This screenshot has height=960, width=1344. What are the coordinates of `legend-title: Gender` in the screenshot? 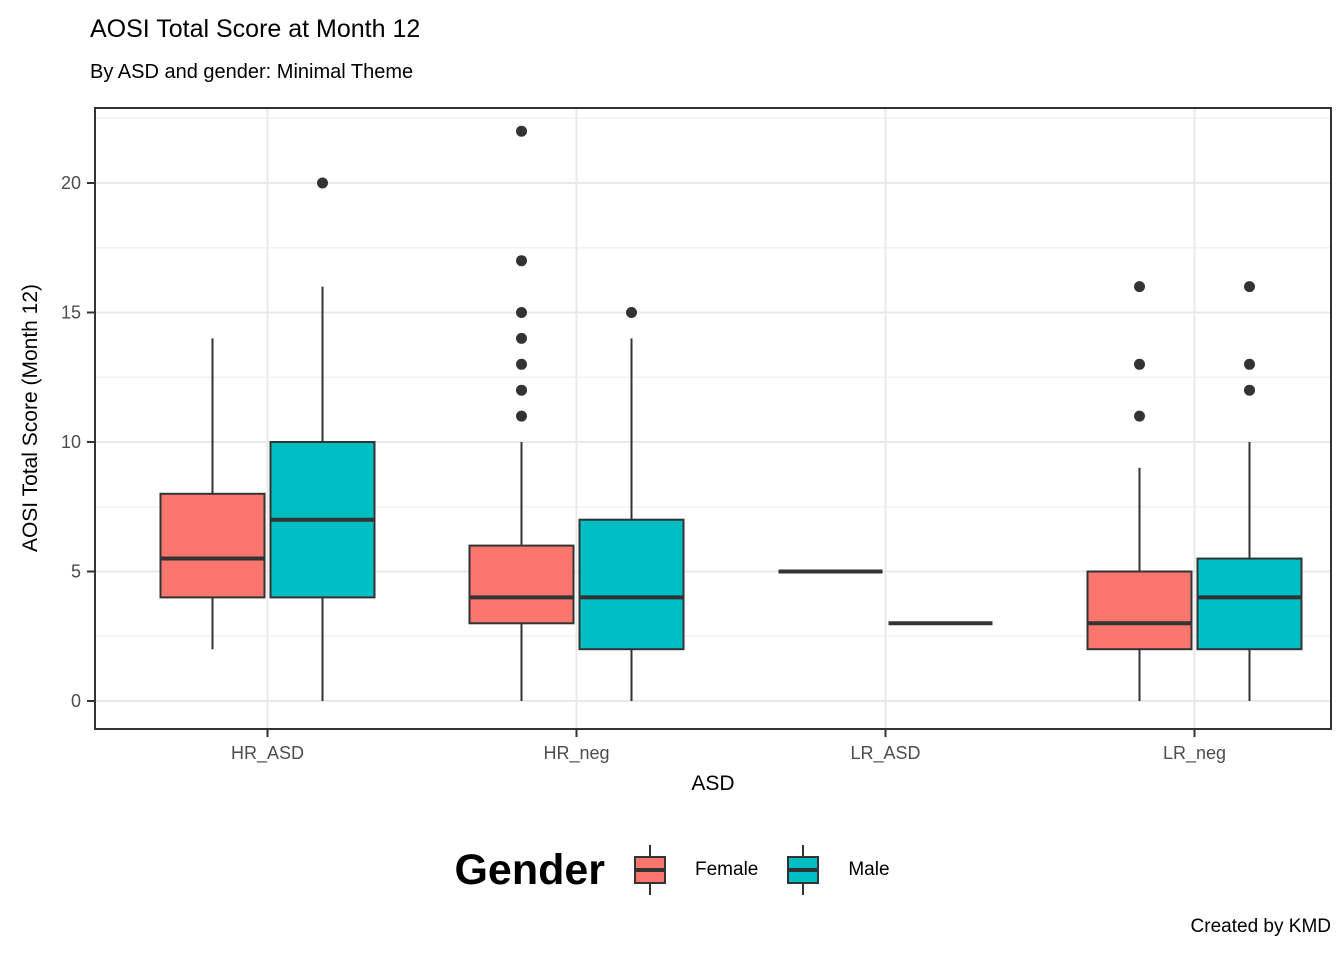 It's located at (529, 870).